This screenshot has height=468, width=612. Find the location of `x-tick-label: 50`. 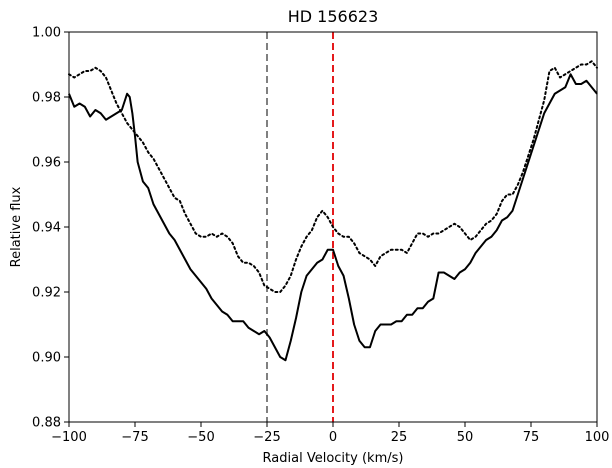

x-tick-label: 50 is located at coordinates (465, 437).